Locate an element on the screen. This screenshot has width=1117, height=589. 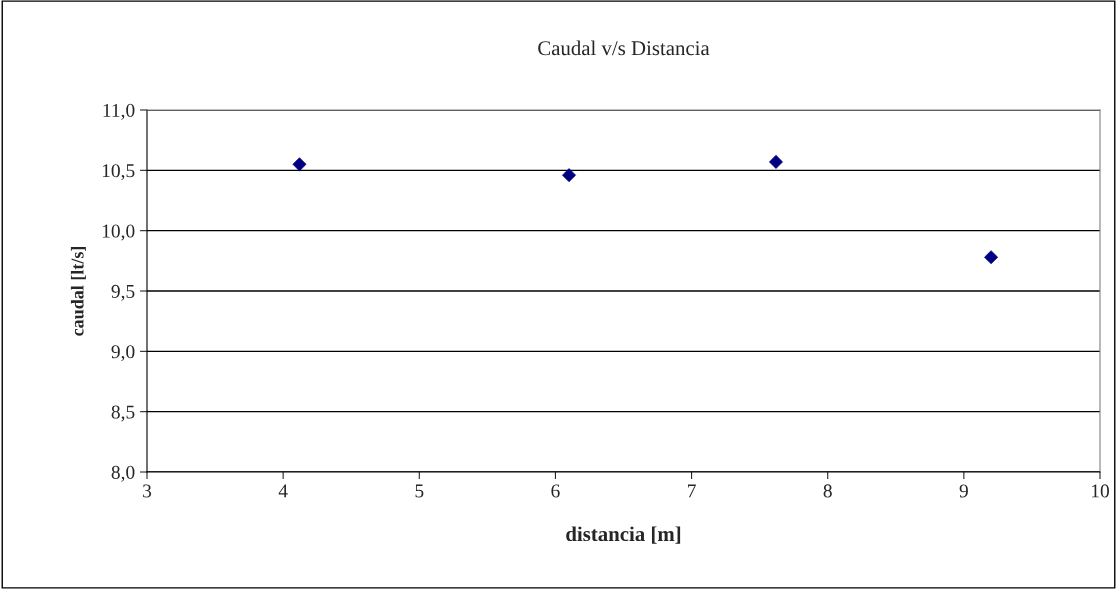
x-tick-label: 3 is located at coordinates (147, 491).